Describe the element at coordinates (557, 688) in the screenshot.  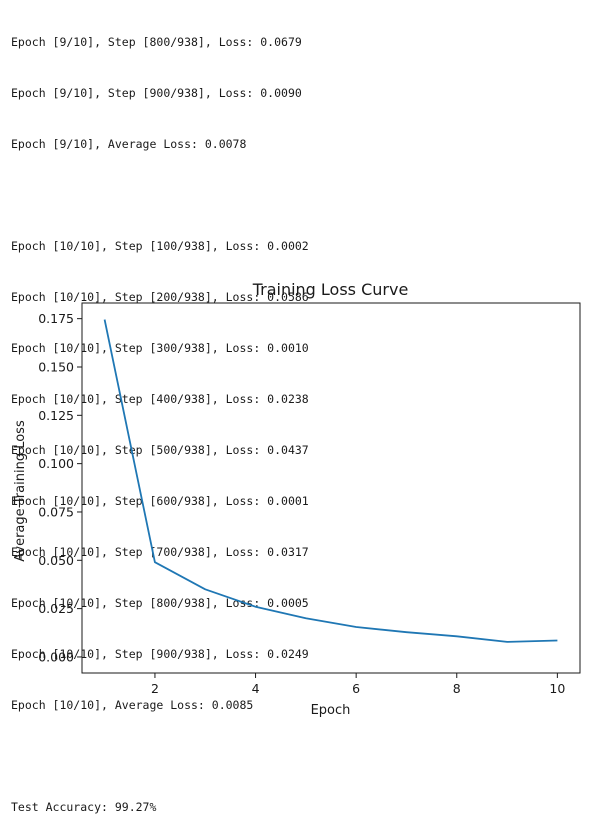
I see `x-tick-label: 10` at that location.